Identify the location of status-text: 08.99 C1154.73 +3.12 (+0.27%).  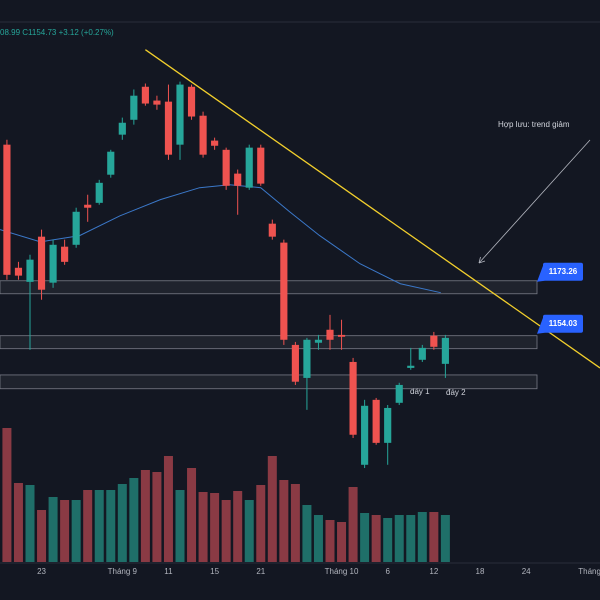
(57, 32).